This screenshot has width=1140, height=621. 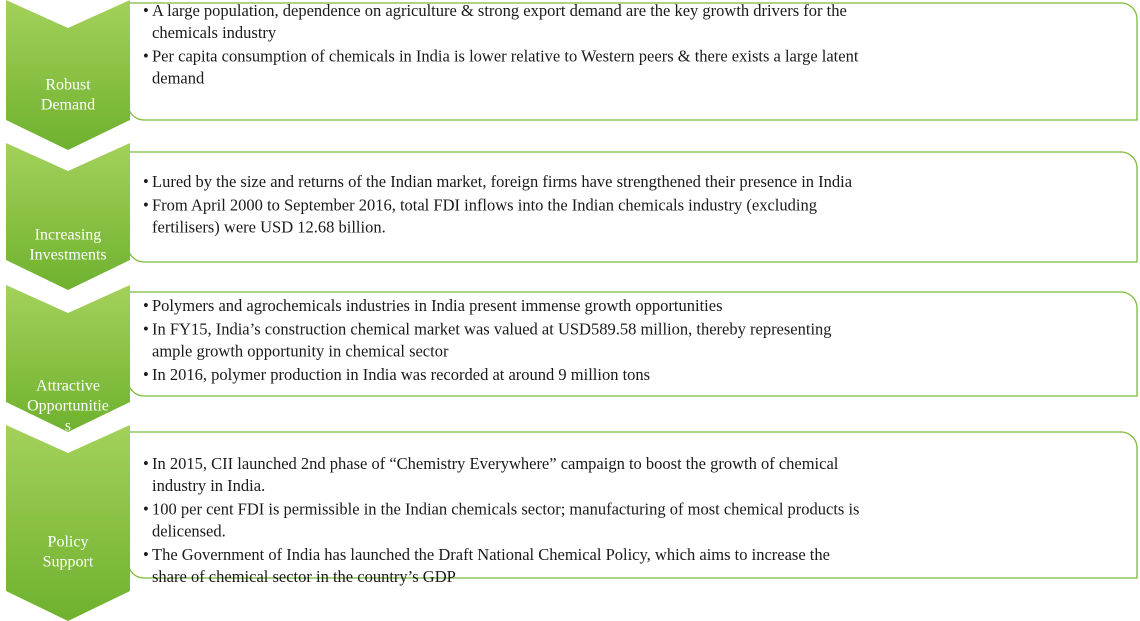 I want to click on stage-label: Increasing, so click(x=68, y=235).